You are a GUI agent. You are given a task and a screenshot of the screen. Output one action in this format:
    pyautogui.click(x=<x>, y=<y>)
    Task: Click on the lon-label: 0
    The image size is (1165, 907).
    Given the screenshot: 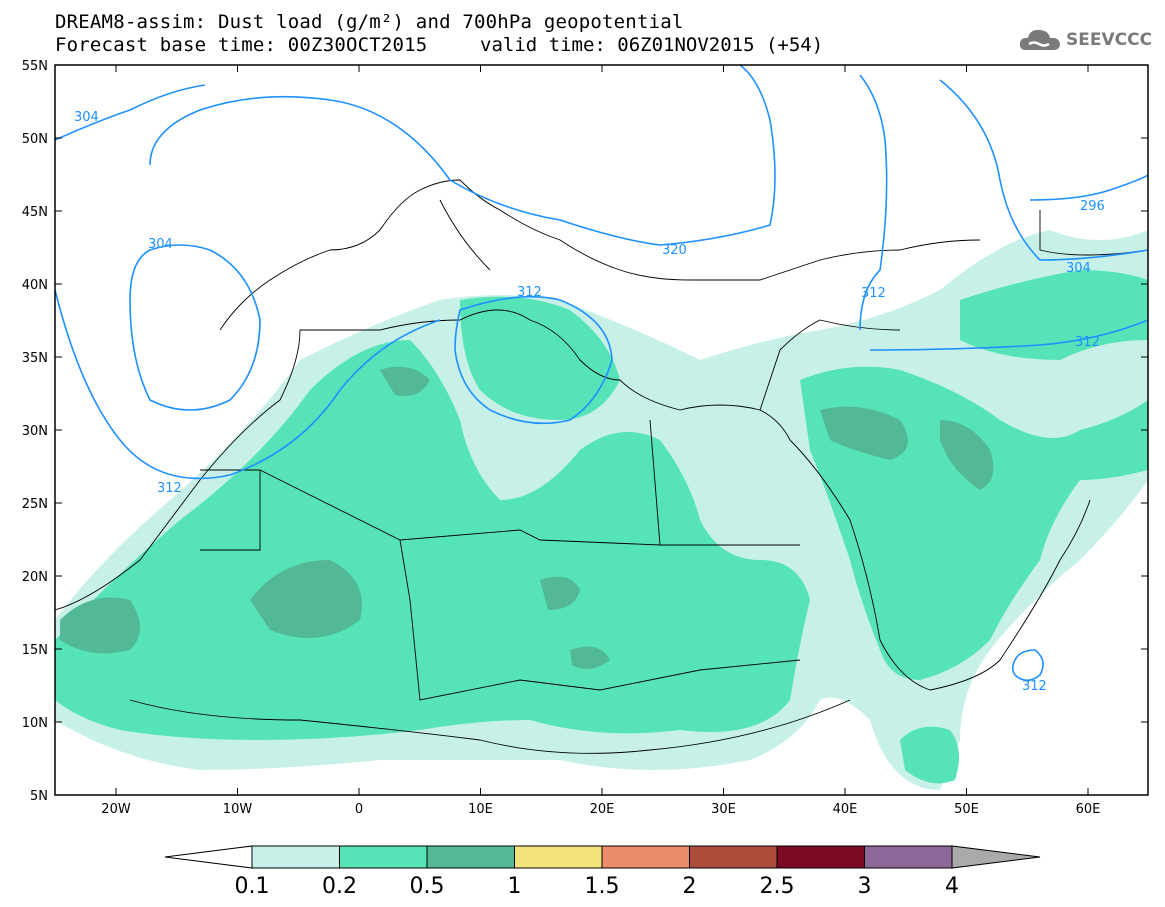 What is the action you would take?
    pyautogui.click(x=359, y=809)
    